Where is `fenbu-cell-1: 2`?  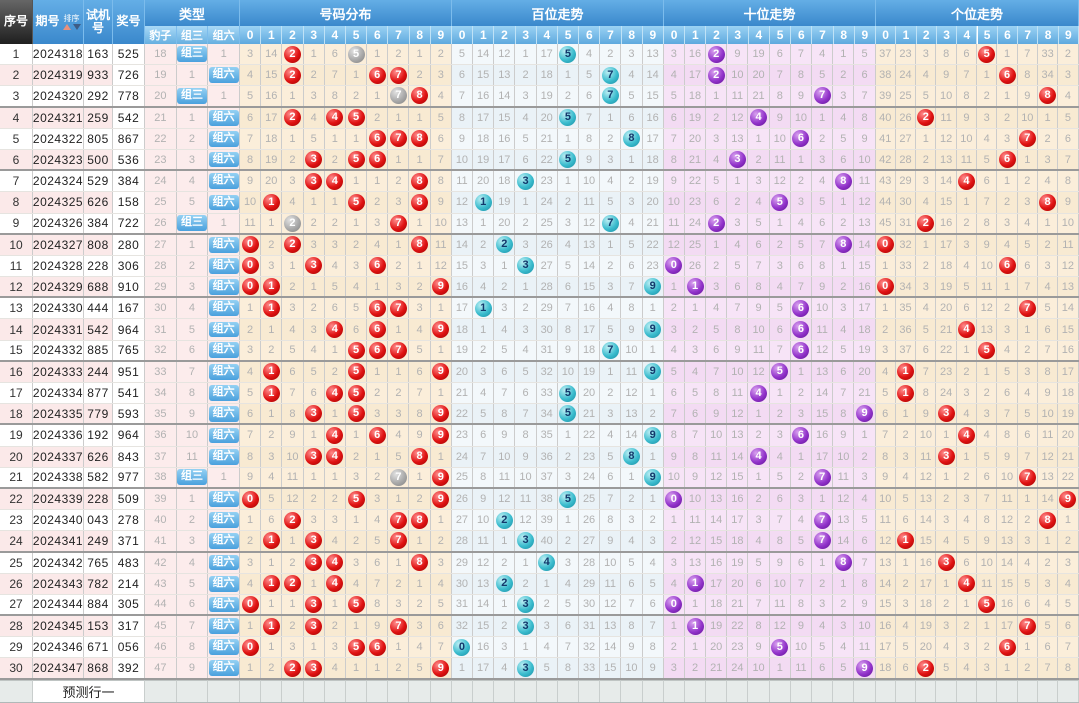
fenbu-cell-1: 2 is located at coordinates (272, 435).